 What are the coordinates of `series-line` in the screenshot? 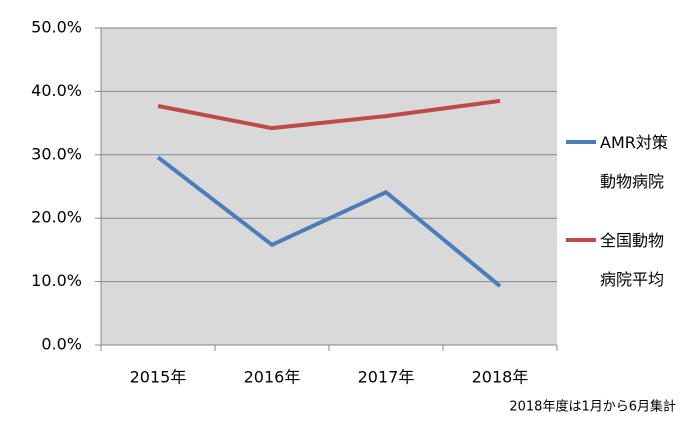 It's located at (329, 114).